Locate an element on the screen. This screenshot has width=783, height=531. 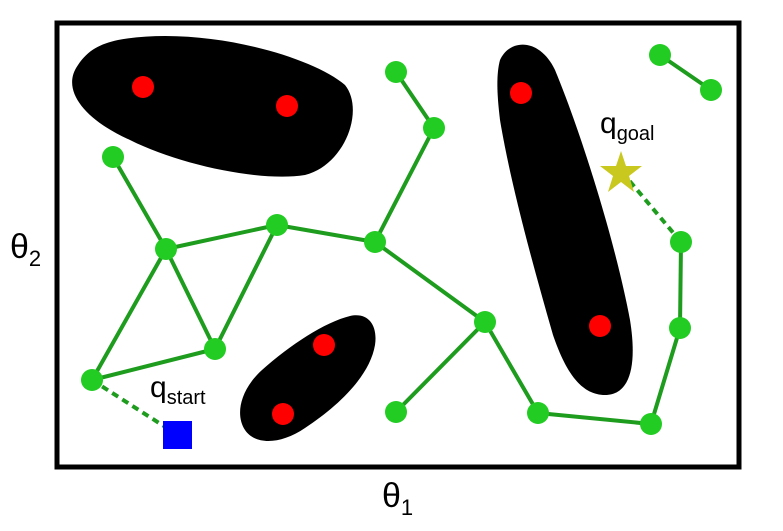
obstacle-right is located at coordinates (565, 220).